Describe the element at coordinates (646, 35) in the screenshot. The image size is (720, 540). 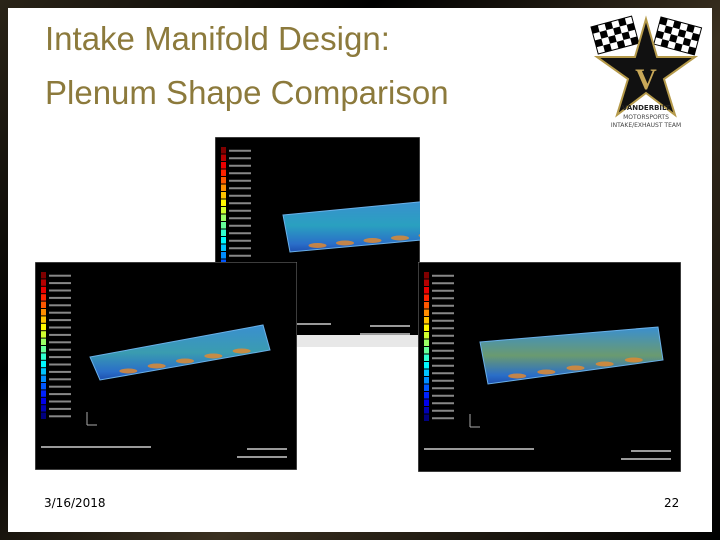
I see `checkered-flags` at that location.